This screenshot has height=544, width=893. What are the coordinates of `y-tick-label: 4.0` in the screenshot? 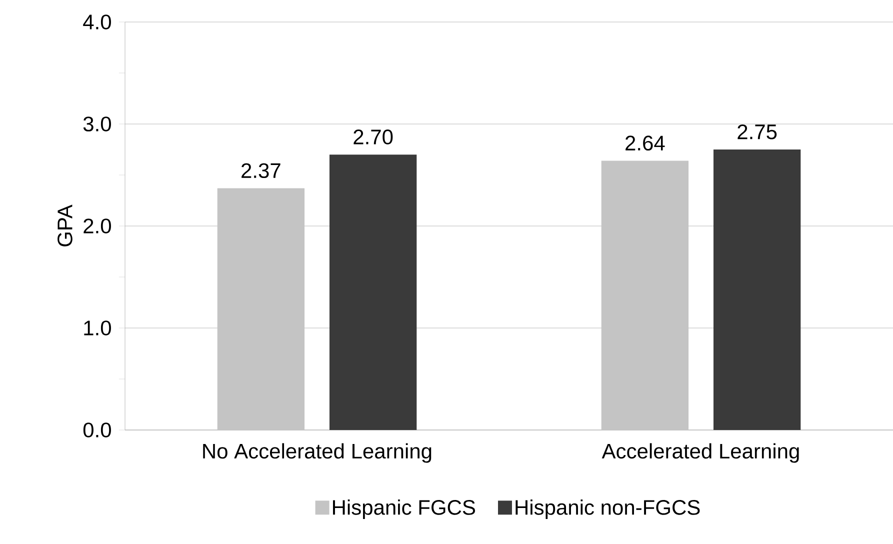 It's located at (97, 22).